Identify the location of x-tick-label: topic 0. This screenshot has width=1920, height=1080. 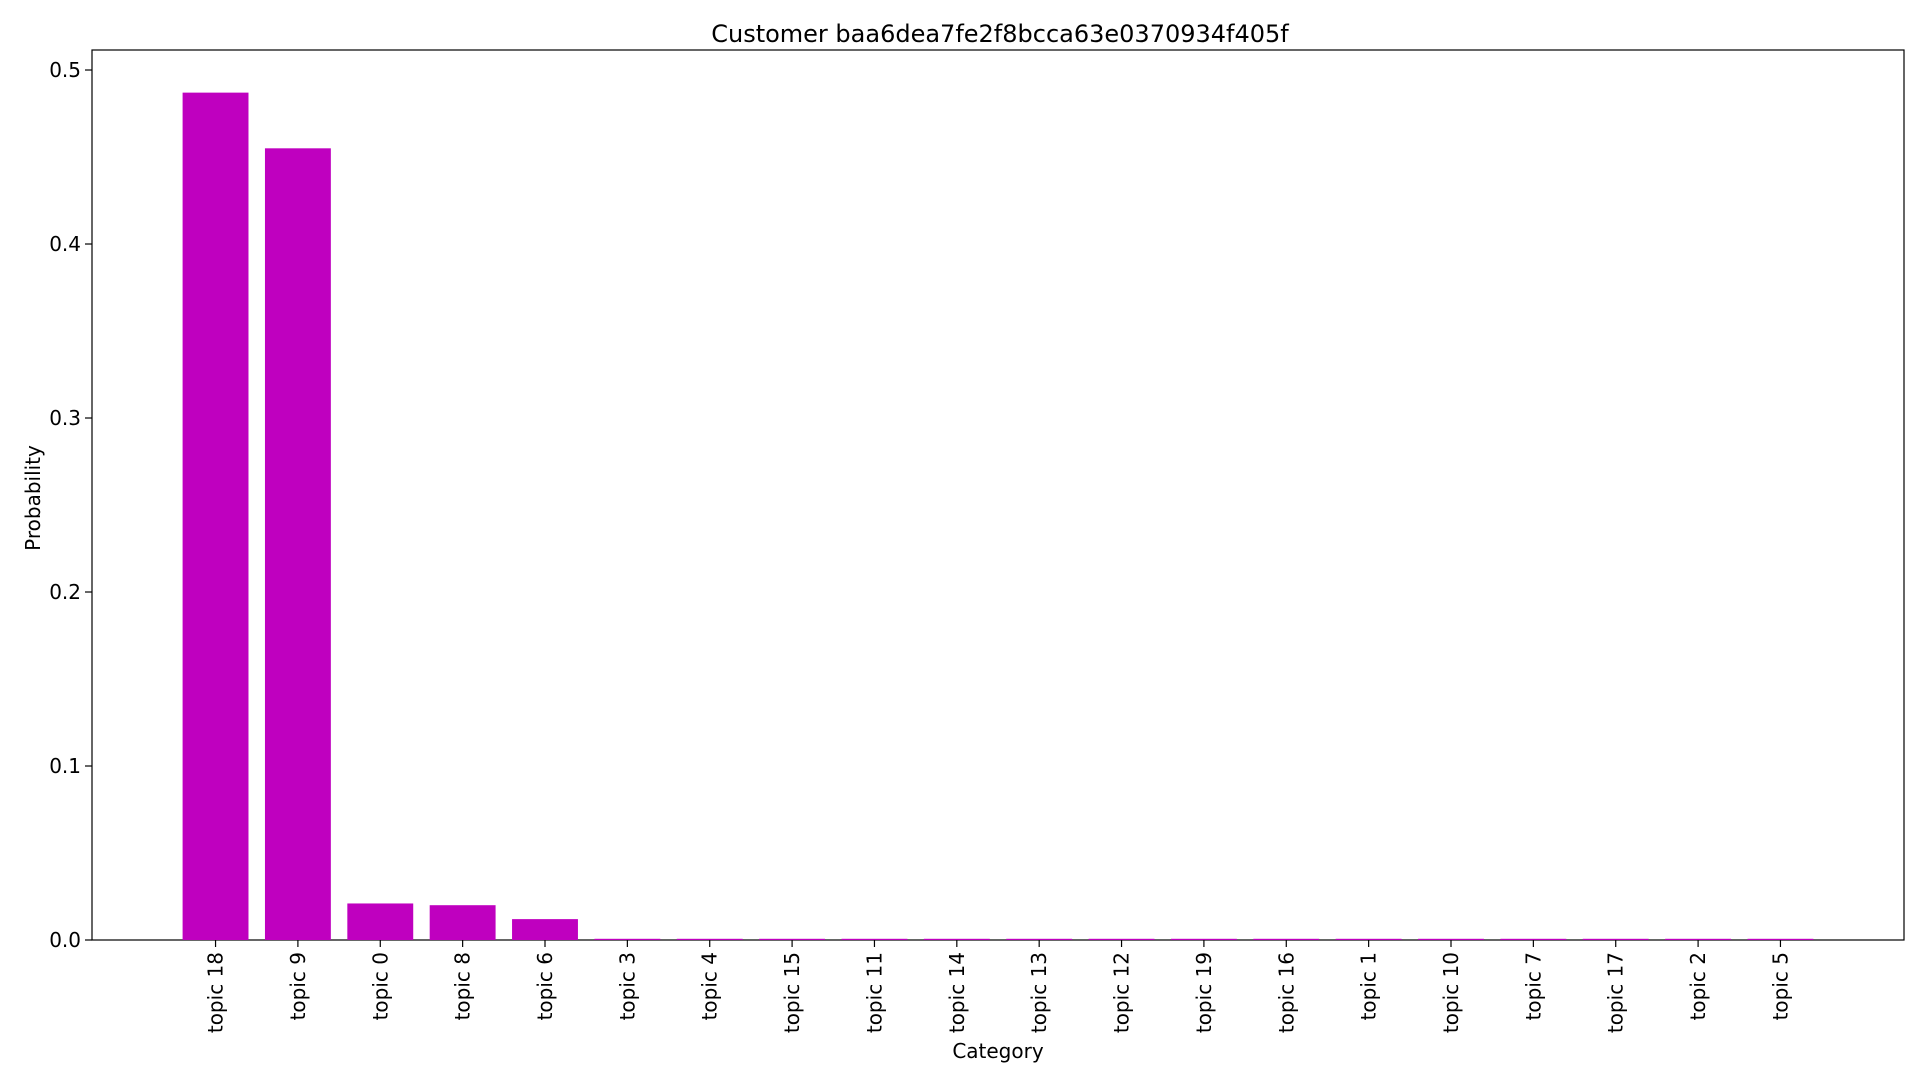
(380, 986).